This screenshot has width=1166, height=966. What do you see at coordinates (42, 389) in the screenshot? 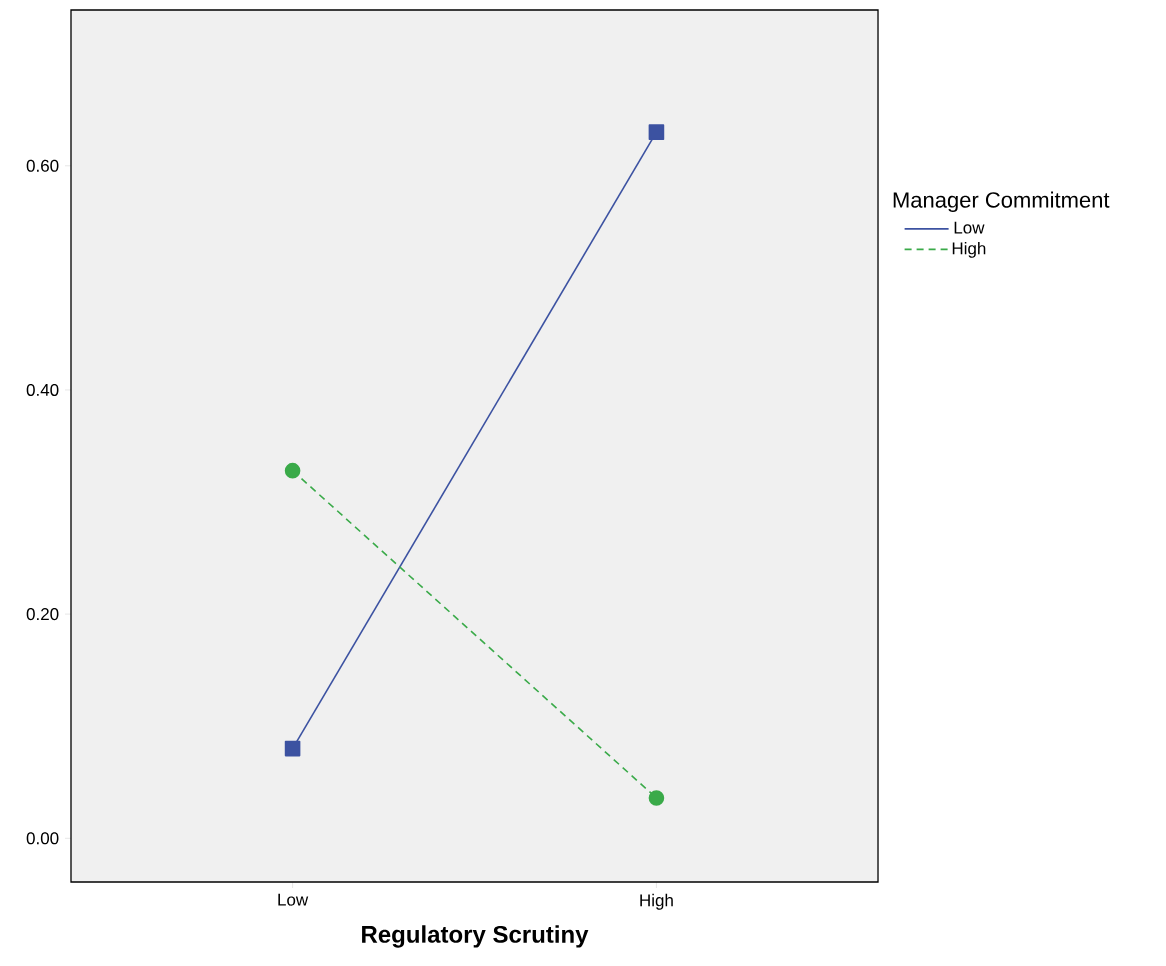
I see `y-tick-label: 0.40` at bounding box center [42, 389].